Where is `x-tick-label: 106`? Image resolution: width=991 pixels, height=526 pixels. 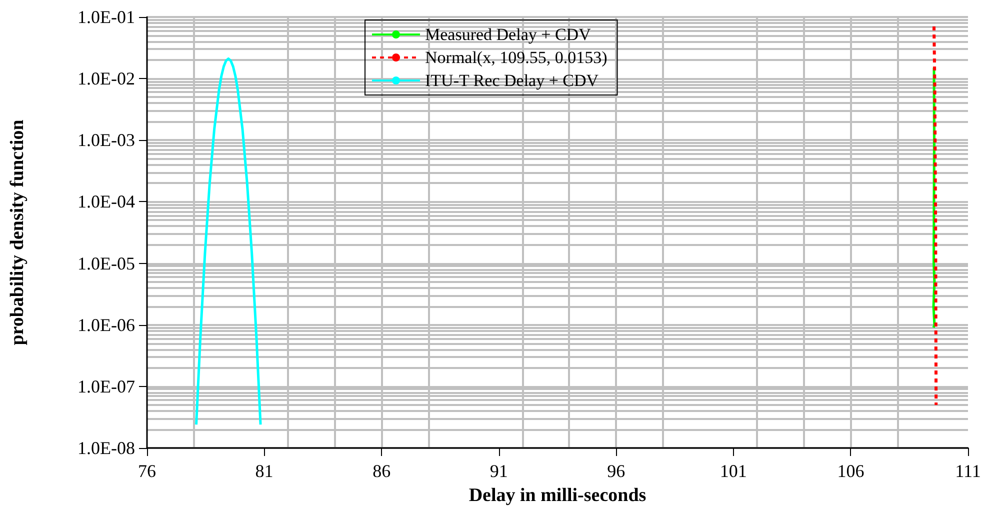 x-tick-label: 106 is located at coordinates (850, 471).